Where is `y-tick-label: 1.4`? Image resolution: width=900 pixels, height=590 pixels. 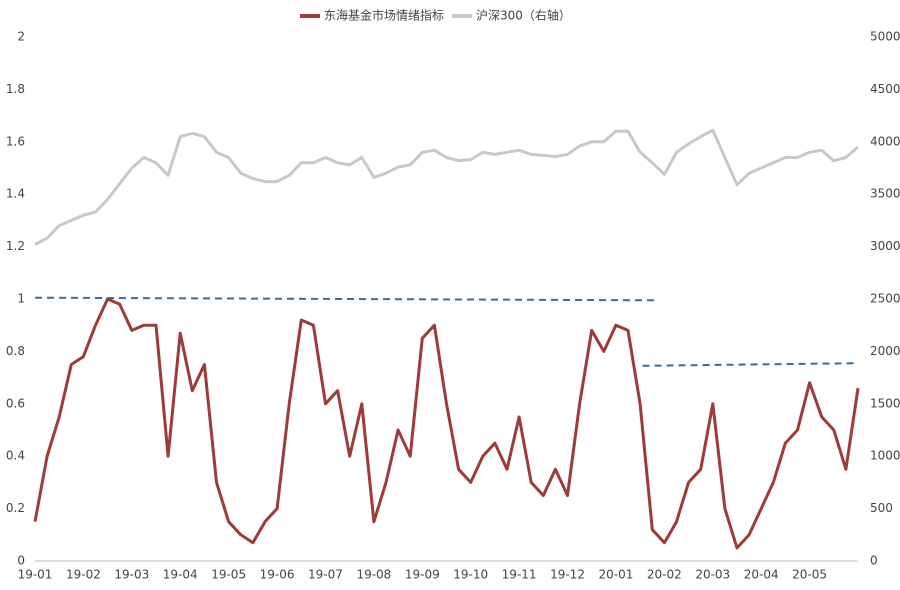
y-tick-label: 1.4 is located at coordinates (15, 194).